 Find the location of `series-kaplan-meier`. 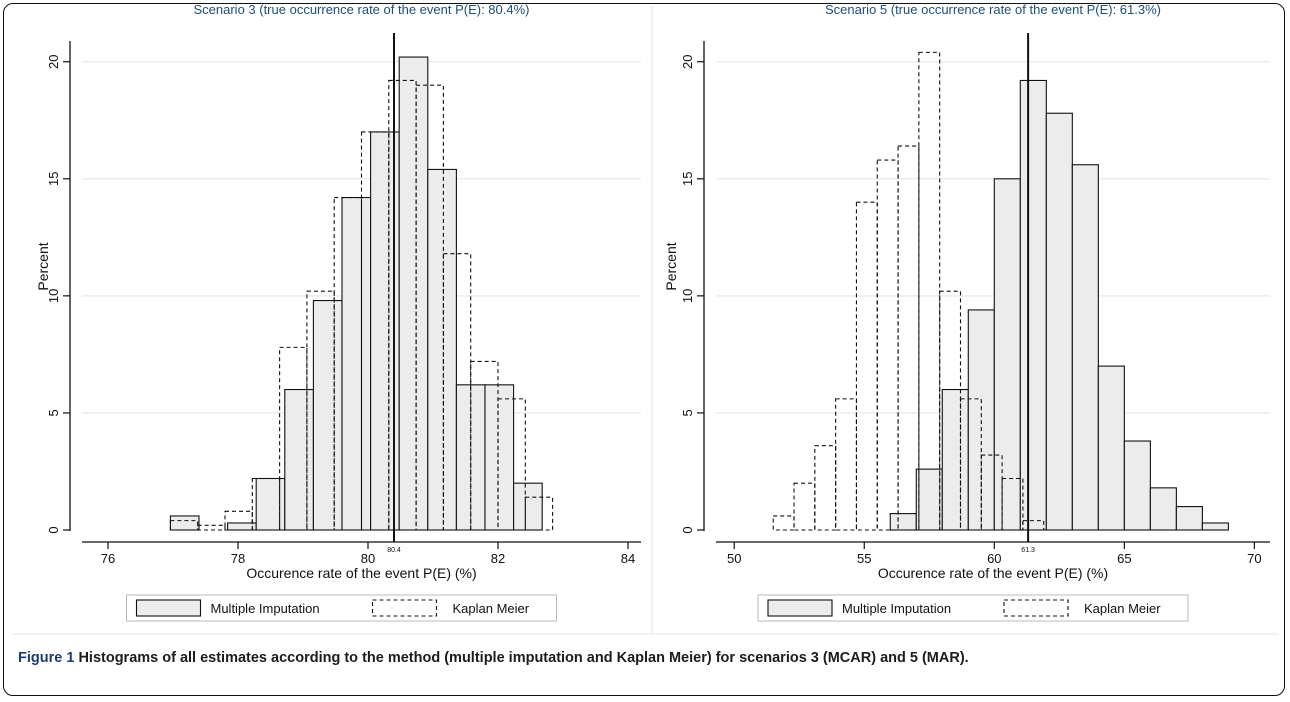

series-kaplan-meier is located at coordinates (908, 291).